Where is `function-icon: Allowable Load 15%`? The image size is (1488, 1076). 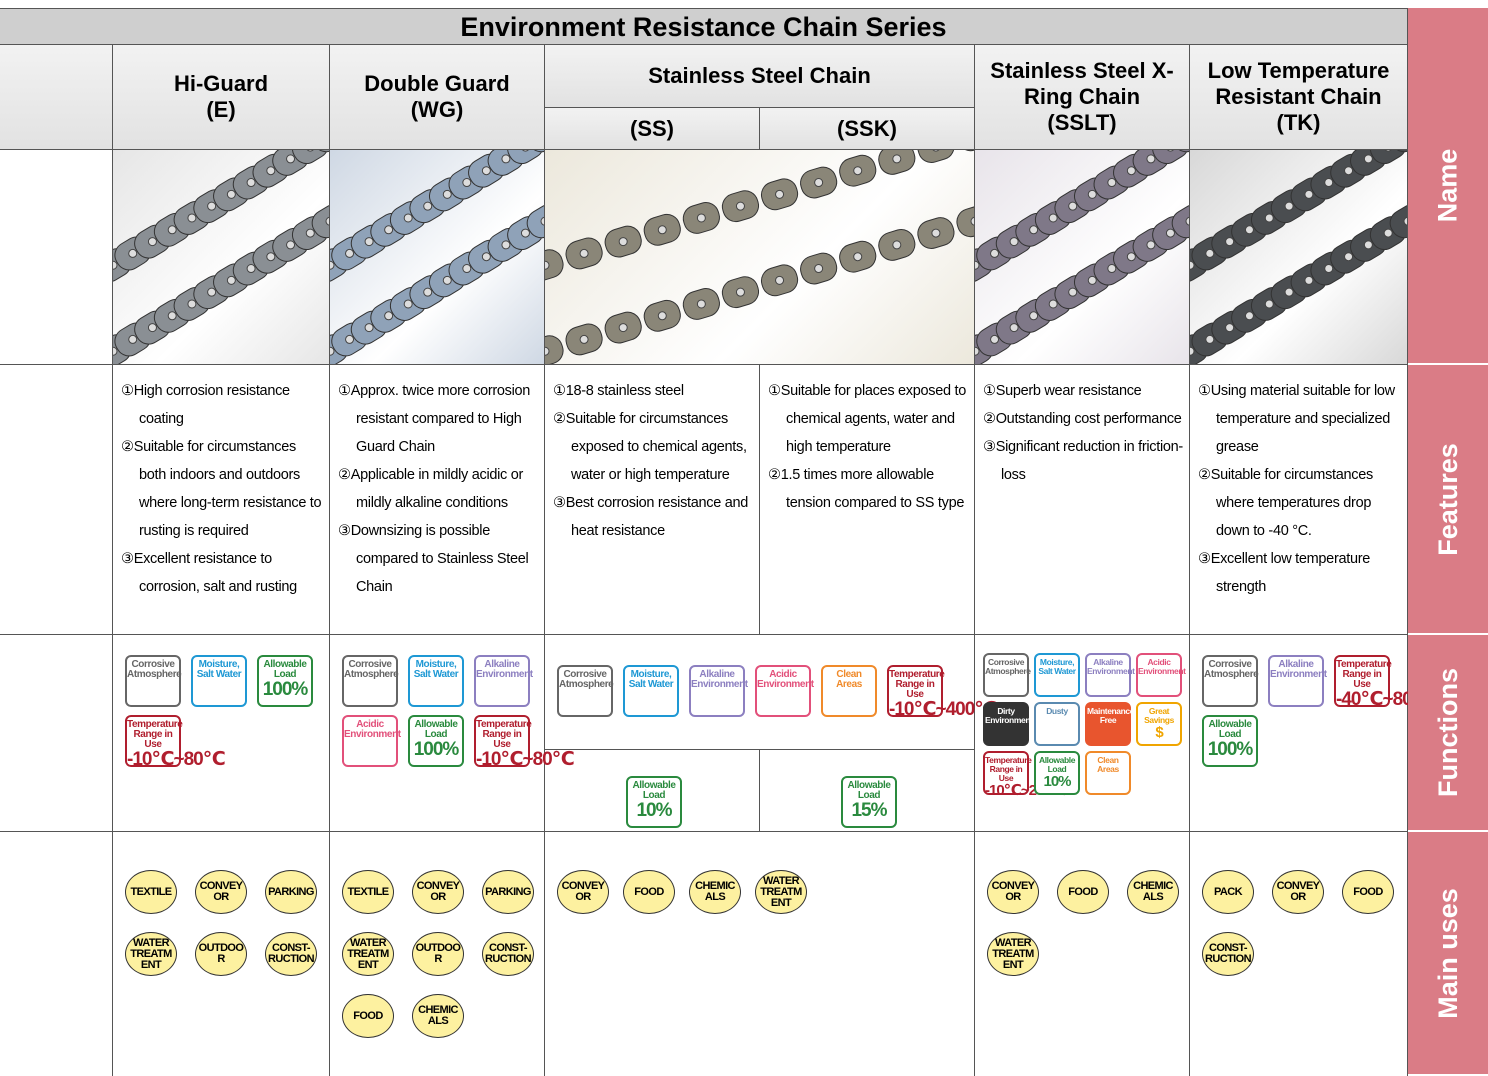
function-icon: Allowable Load 15% is located at coordinates (869, 802).